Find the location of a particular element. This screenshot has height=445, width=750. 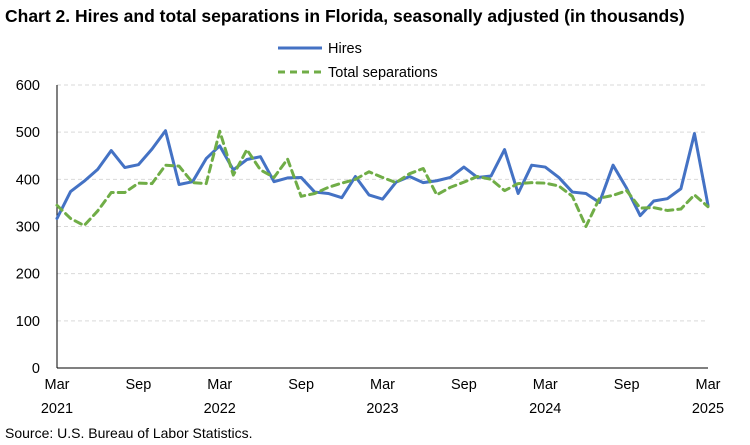

x-tick-year-label: 2025 is located at coordinates (708, 409).